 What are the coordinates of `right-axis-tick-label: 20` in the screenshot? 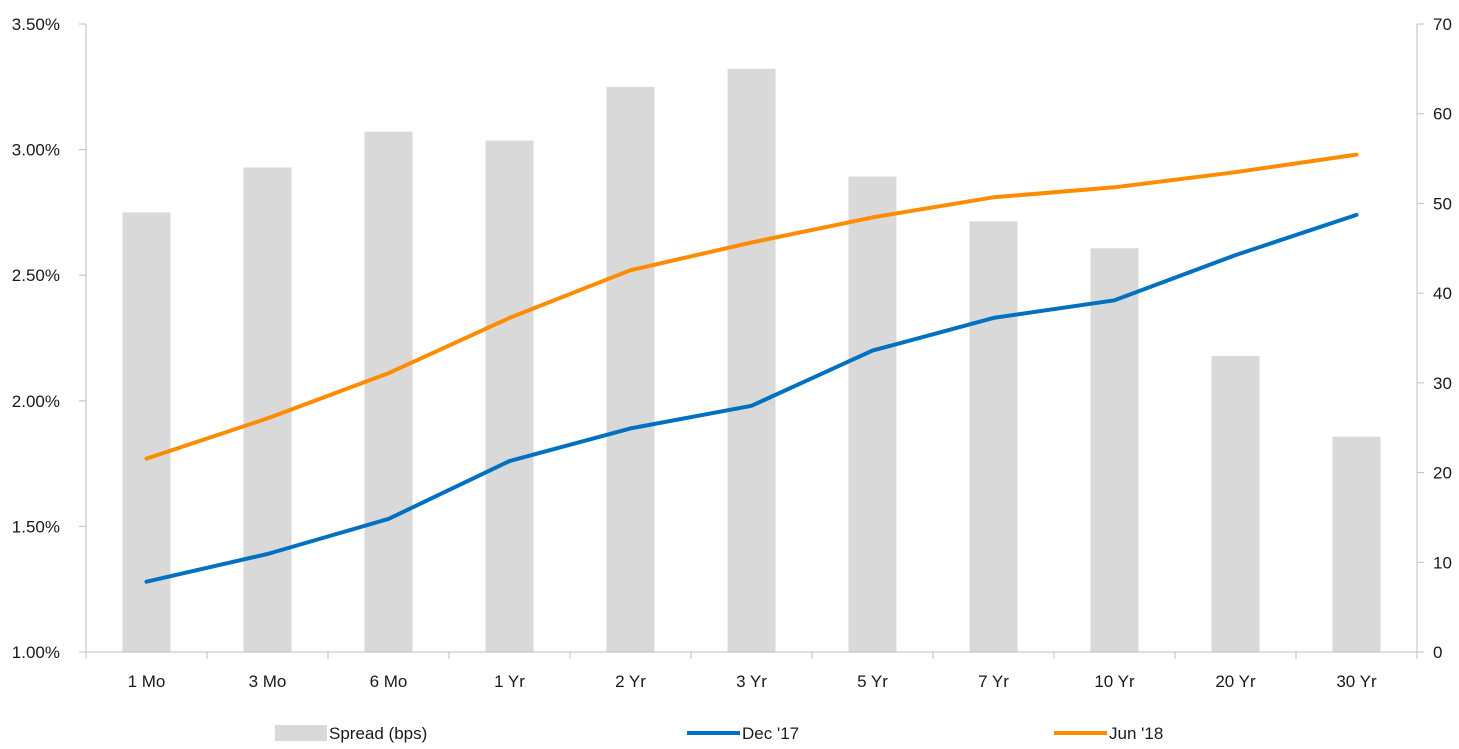 It's located at (1442, 473).